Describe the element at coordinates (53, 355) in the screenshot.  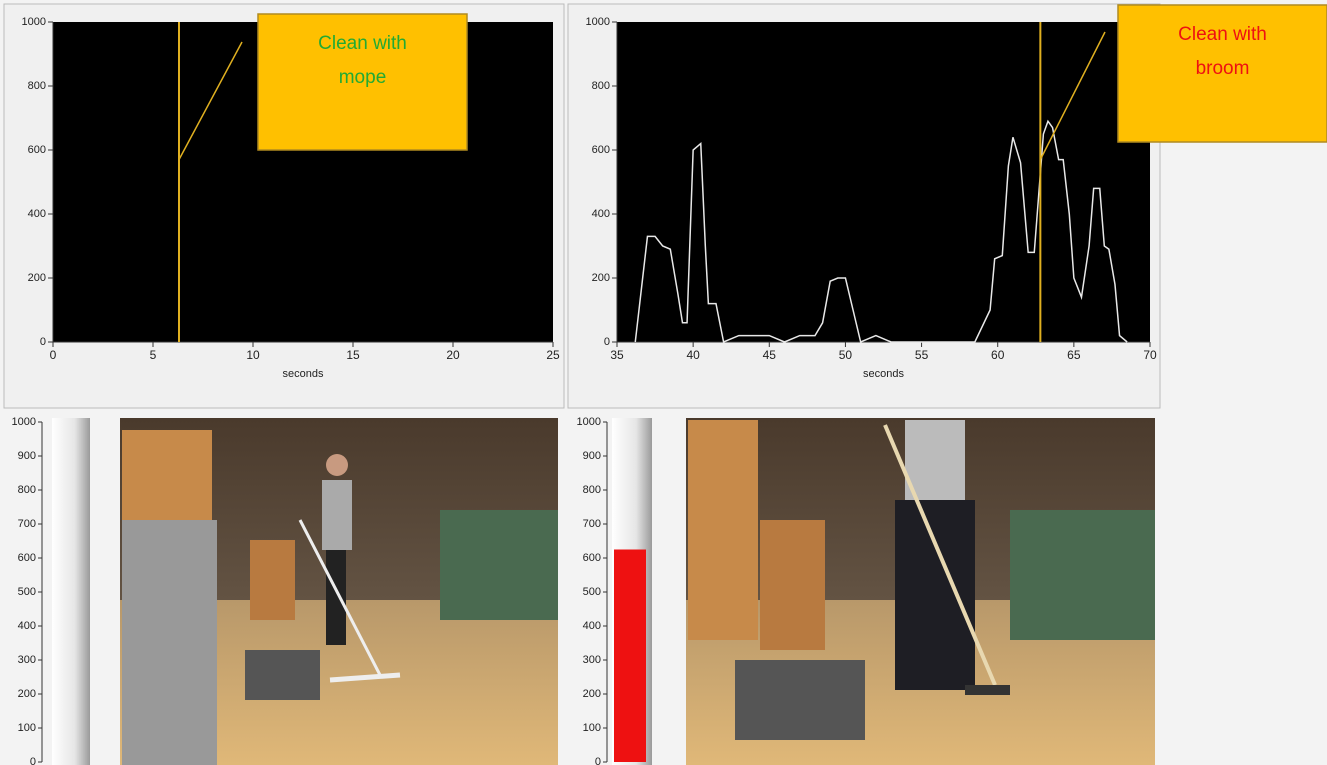
I see `x-tick-label: 0` at that location.